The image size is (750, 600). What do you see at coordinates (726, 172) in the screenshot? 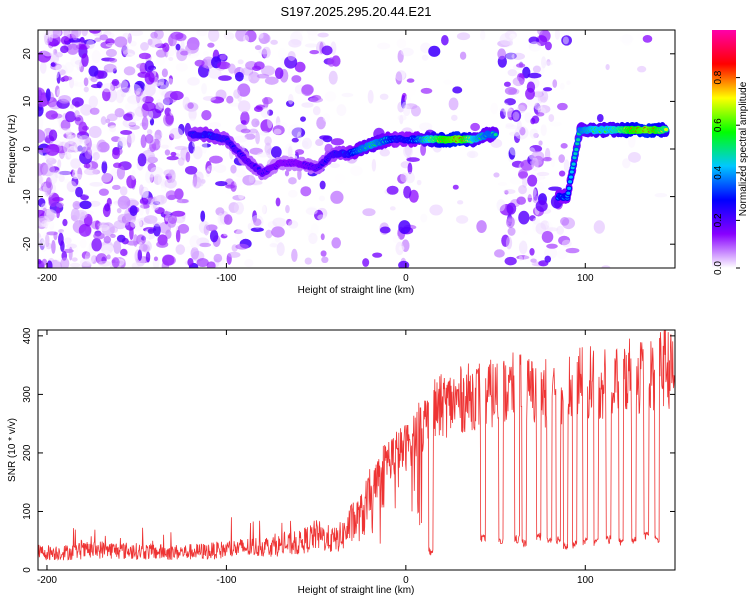
I see `colorbar-ticks: 0.0 0.2 0.4 0.6 0.8` at bounding box center [726, 172].